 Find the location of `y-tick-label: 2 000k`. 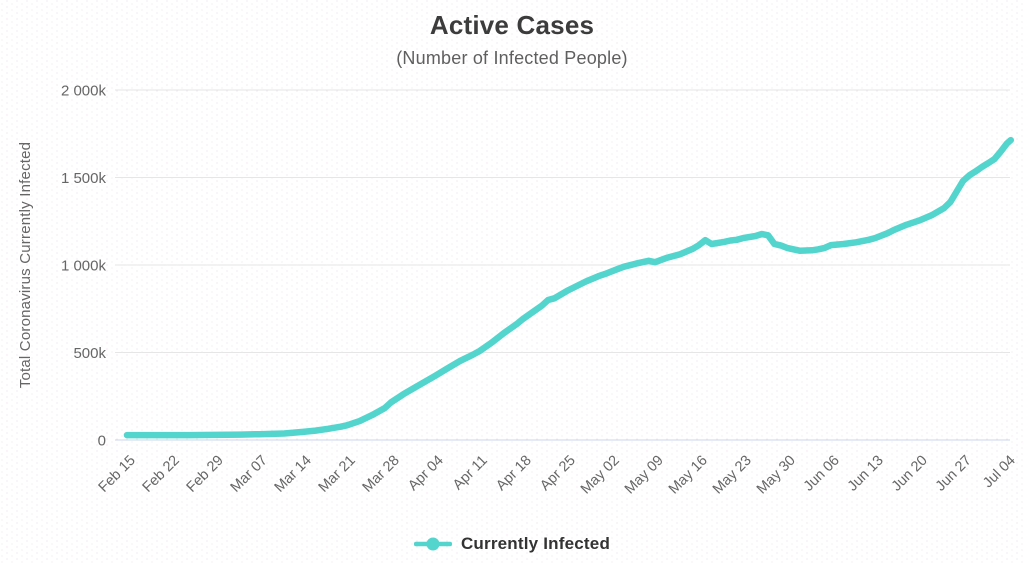

y-tick-label: 2 000k is located at coordinates (84, 91).